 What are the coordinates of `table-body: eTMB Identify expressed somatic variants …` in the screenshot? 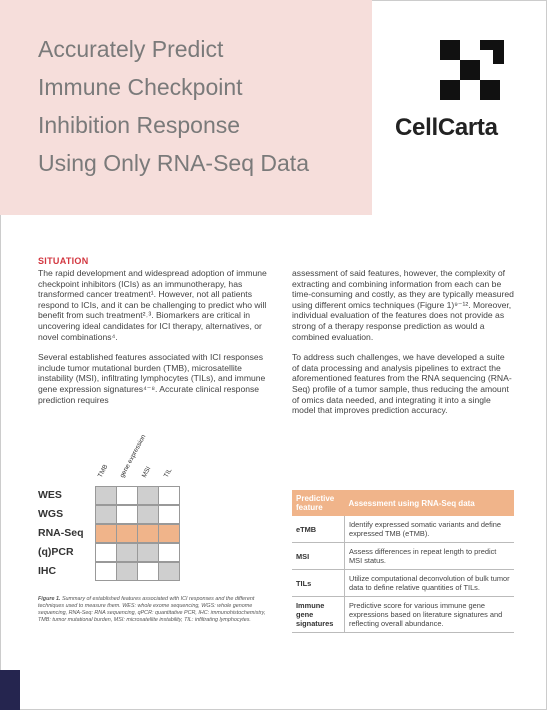 It's located at (403, 574).